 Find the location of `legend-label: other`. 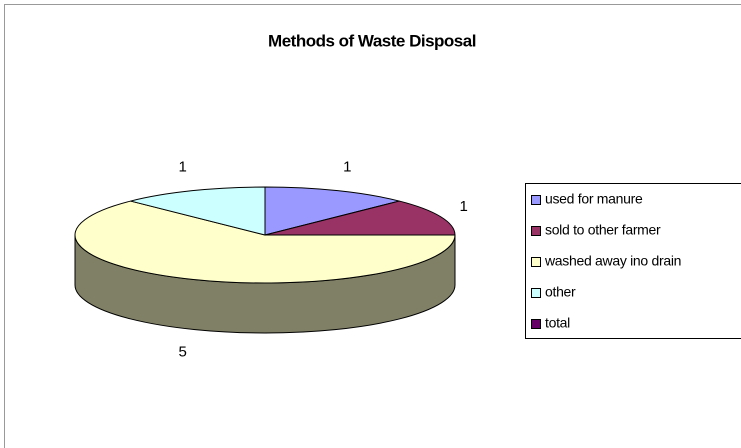

legend-label: other is located at coordinates (560, 292).